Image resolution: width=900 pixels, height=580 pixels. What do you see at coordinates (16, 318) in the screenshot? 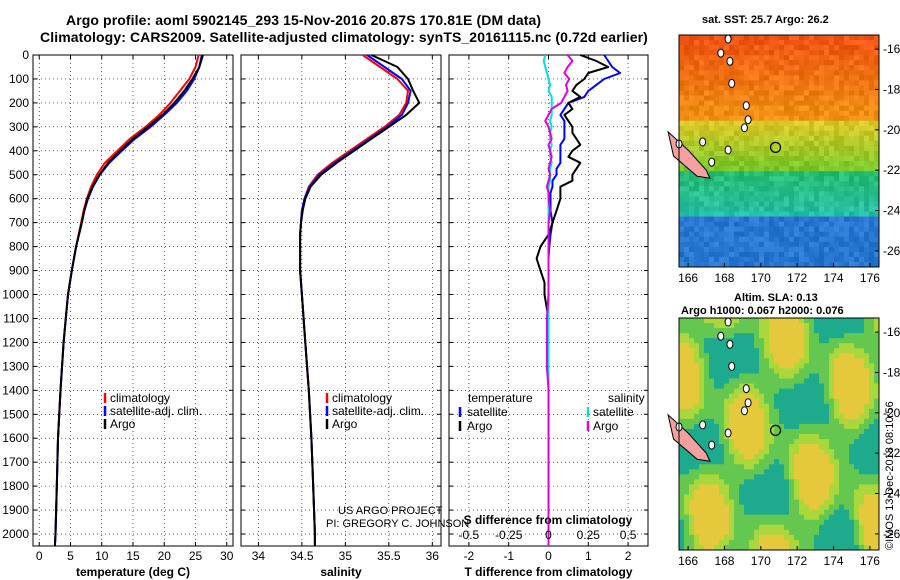
I see `depth-tick-label: 1100` at bounding box center [16, 318].